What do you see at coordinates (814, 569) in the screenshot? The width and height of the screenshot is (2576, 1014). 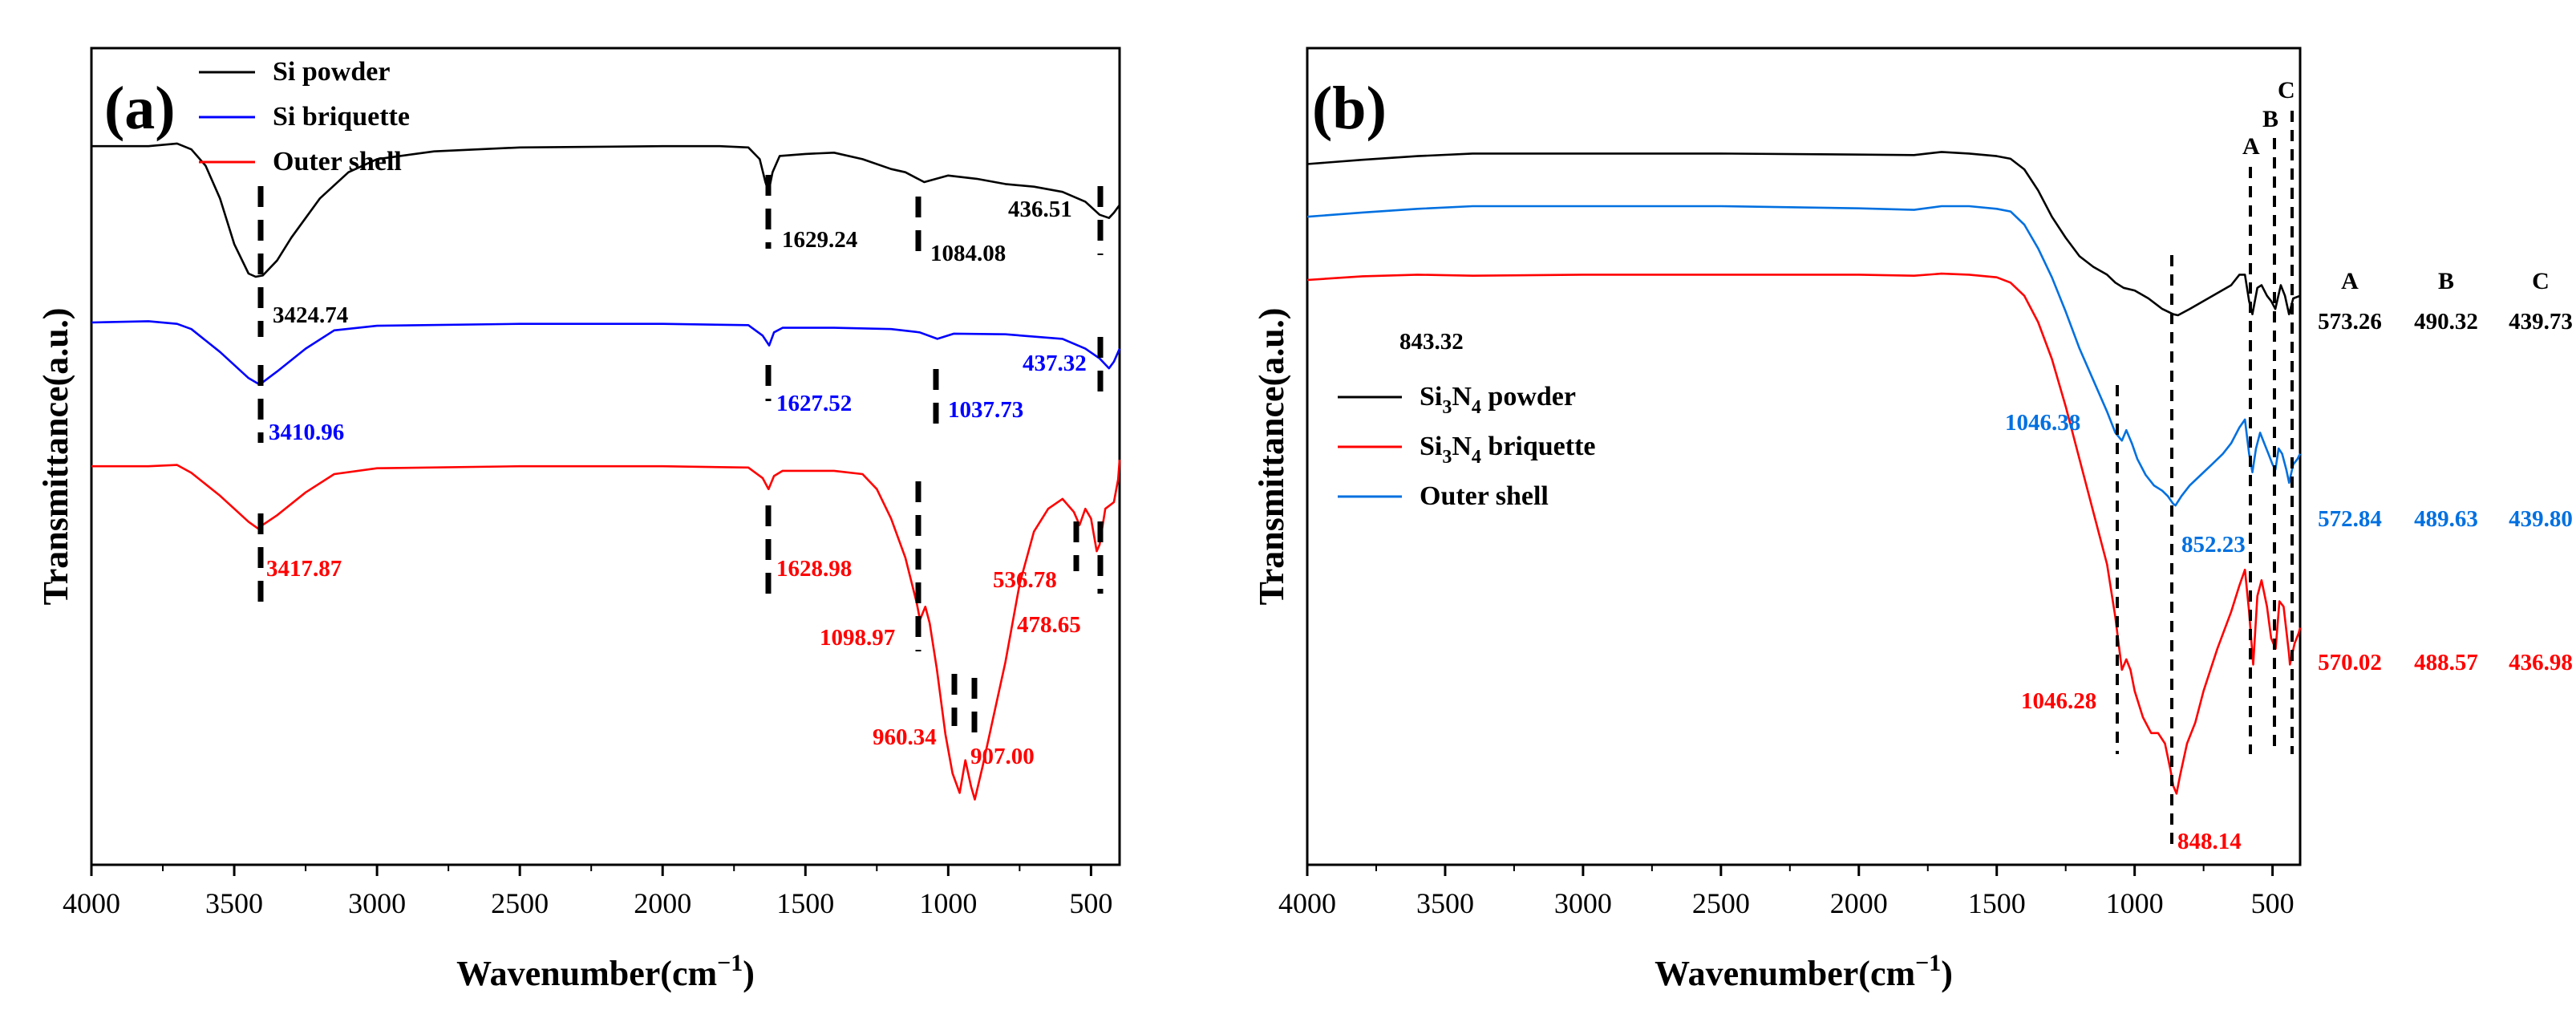 I see `peak-label: 1628.98` at bounding box center [814, 569].